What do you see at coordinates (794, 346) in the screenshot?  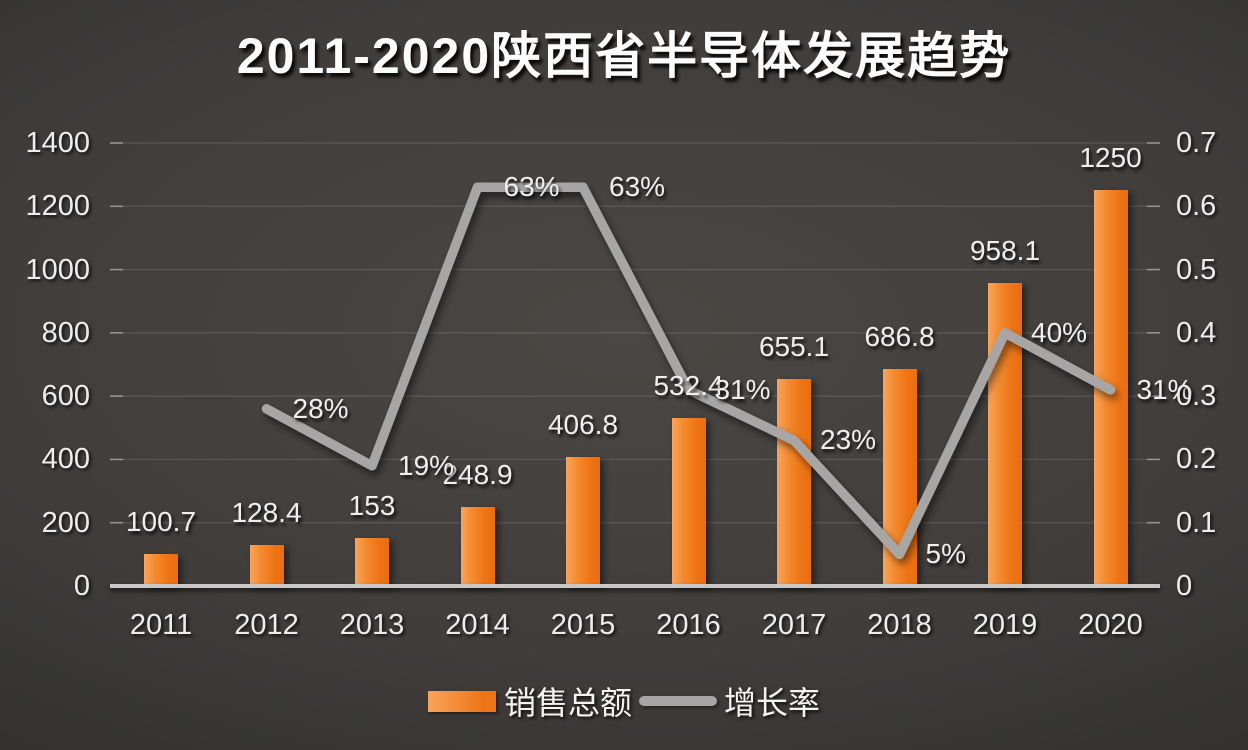 I see `bar-value-label: 655.1` at bounding box center [794, 346].